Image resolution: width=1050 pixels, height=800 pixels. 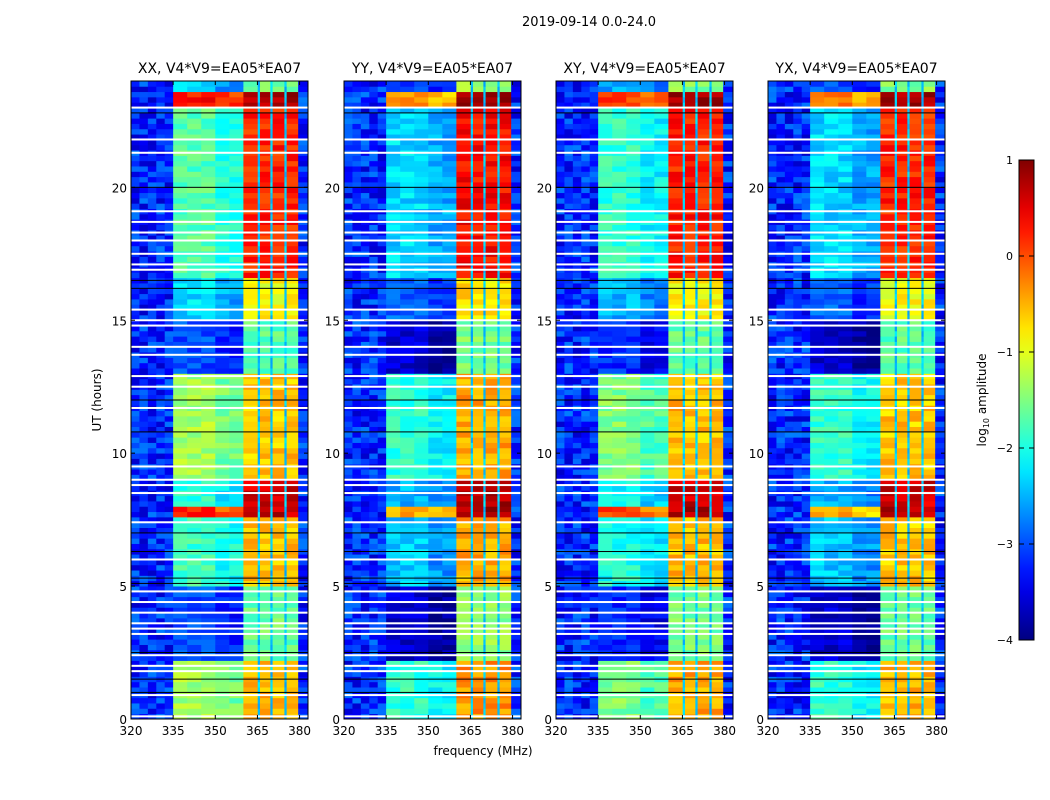 I want to click on x-tick-label: 320, so click(x=344, y=731).